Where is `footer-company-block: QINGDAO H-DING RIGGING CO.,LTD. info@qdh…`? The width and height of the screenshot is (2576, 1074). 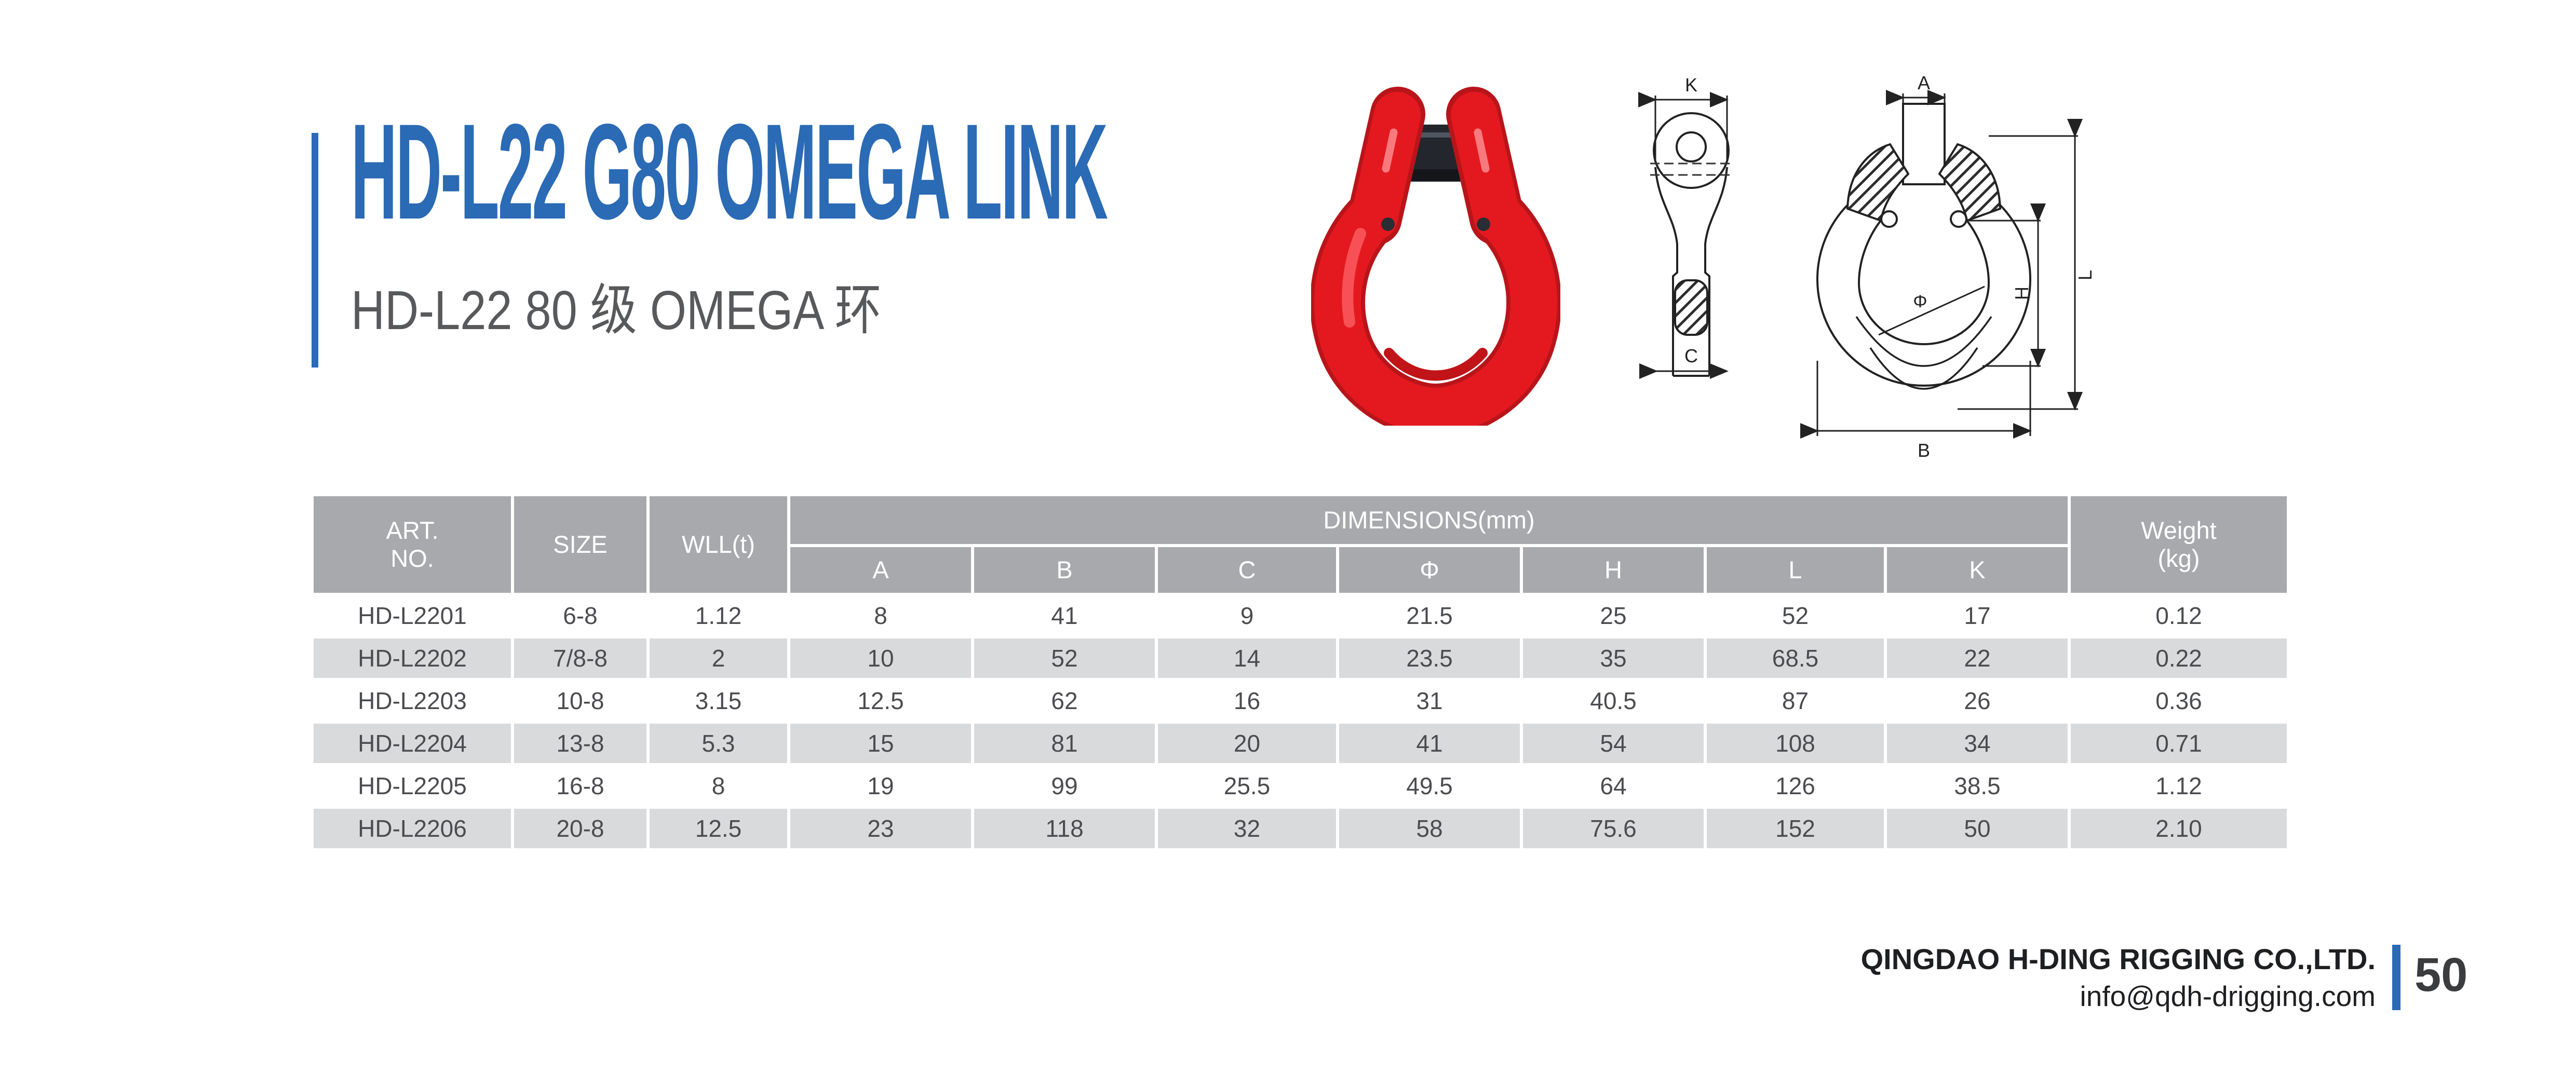
footer-company-block: QINGDAO H-DING RIGGING CO.,LTD. info@qdh… is located at coordinates (2019, 978).